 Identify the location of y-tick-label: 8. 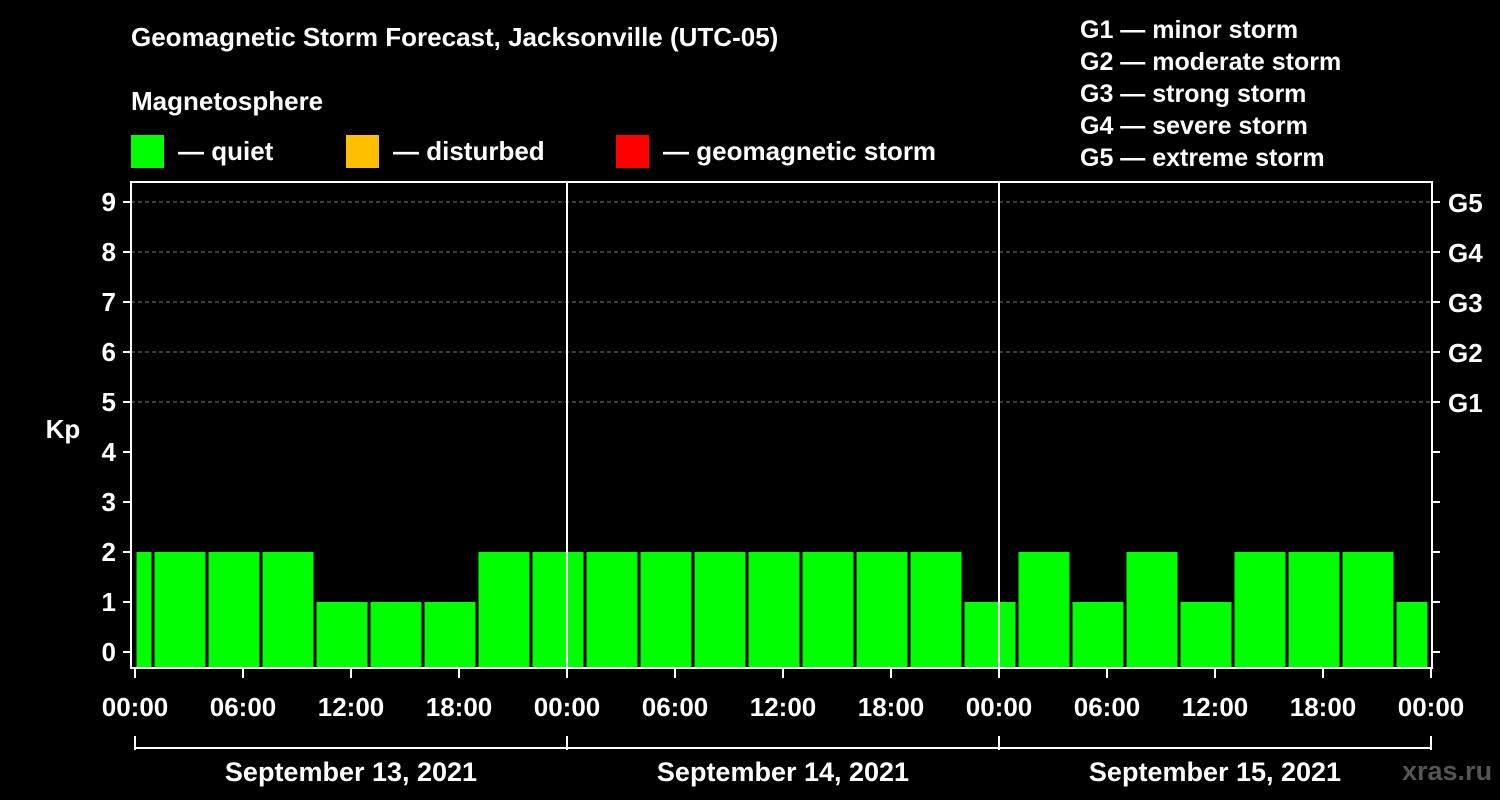
(109, 252).